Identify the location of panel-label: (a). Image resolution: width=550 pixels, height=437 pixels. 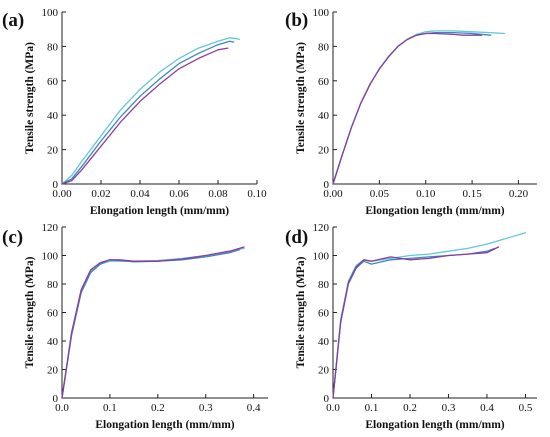
(13, 20).